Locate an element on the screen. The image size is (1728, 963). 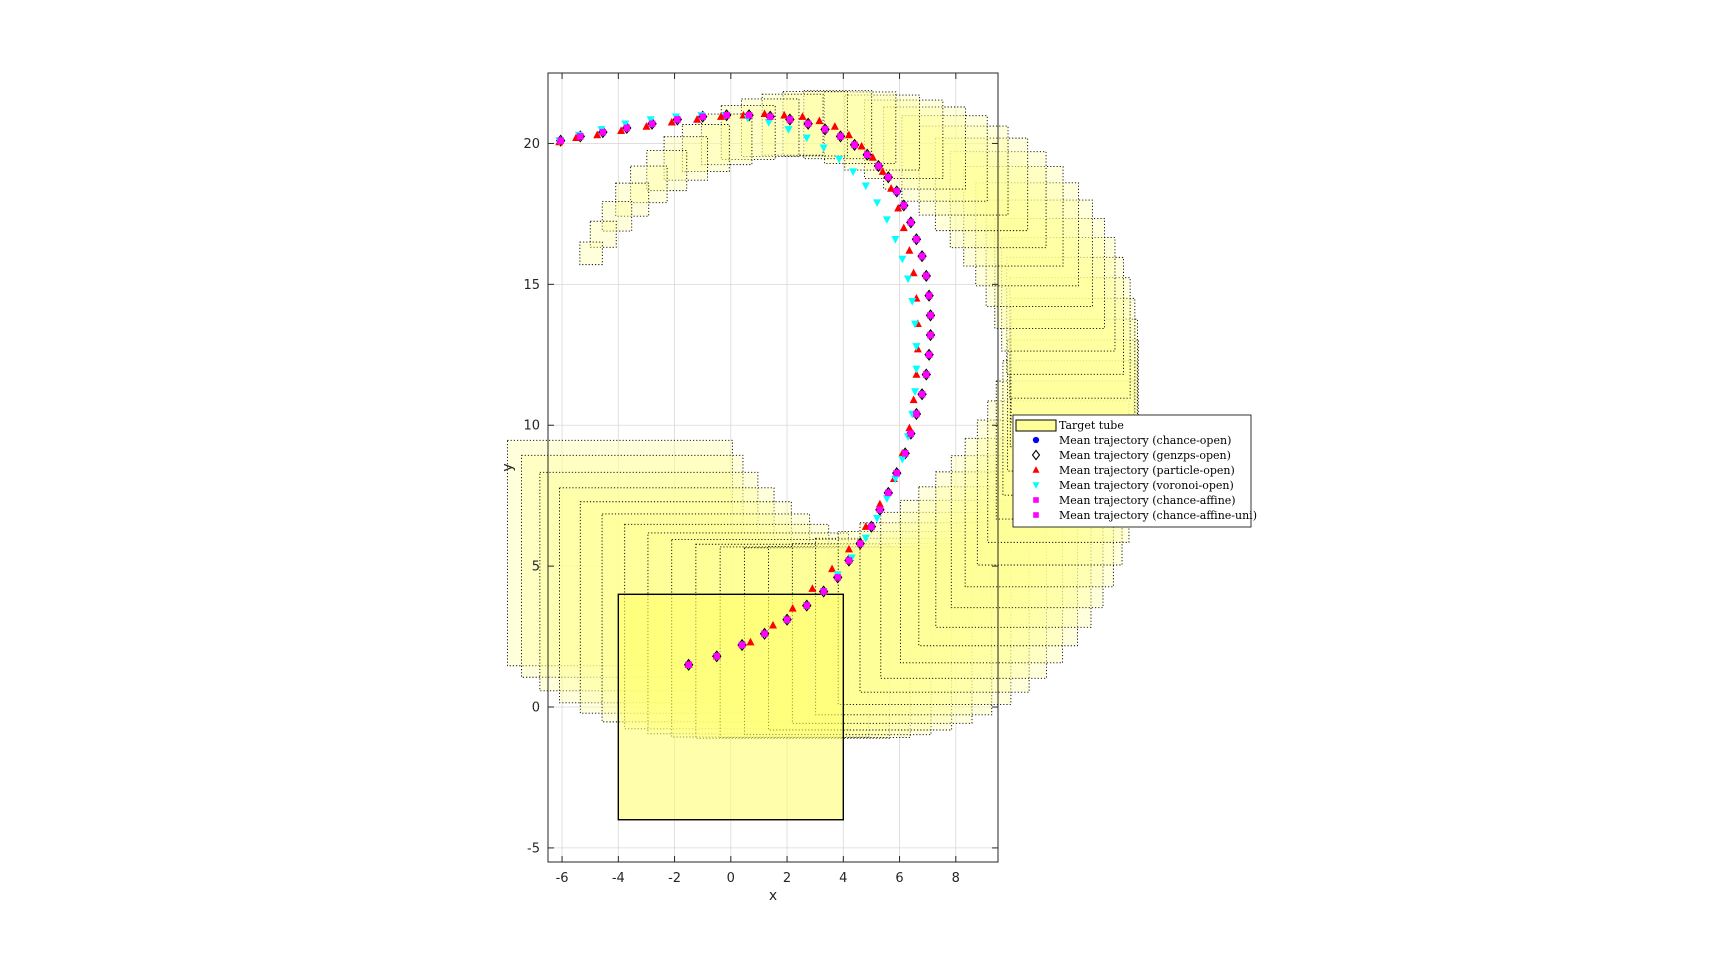
legend-label: Mean trajectory (chance-affine-uni) is located at coordinates (1158, 515).